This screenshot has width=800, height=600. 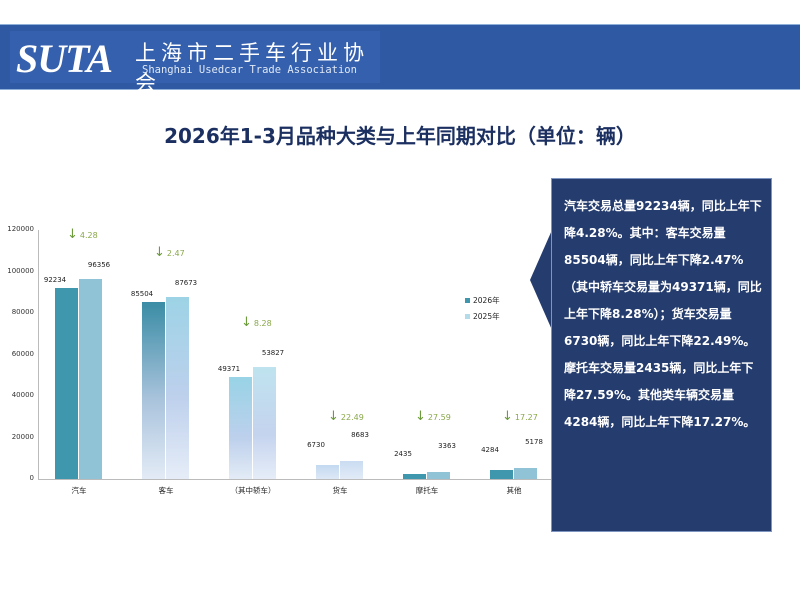 I want to click on legend-swatch-2026, so click(x=467, y=300).